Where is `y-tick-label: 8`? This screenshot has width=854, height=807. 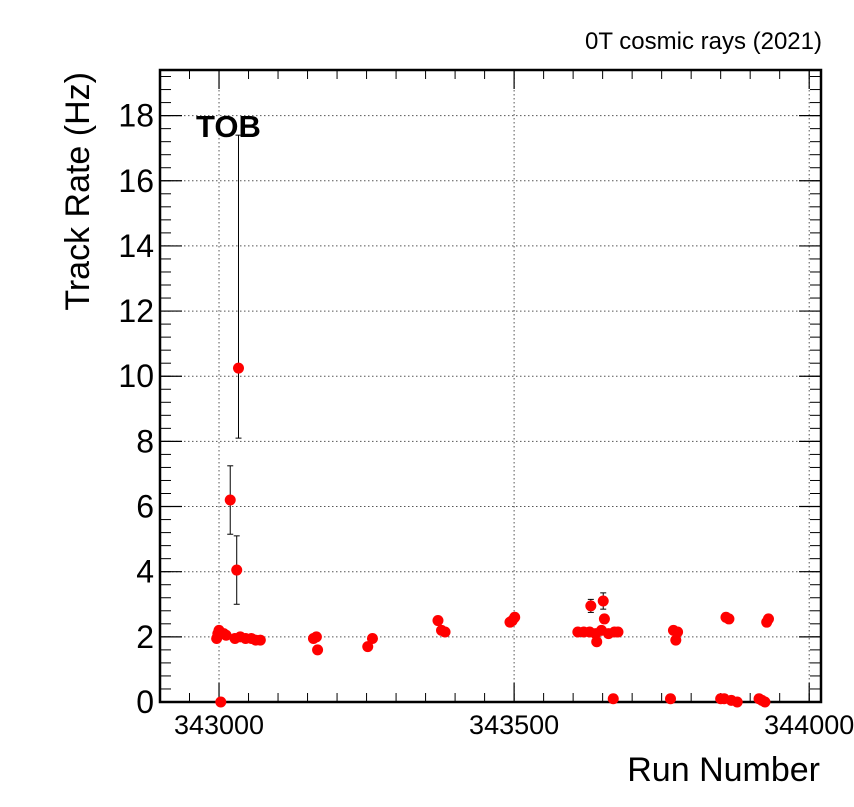 y-tick-label: 8 is located at coordinates (145, 441).